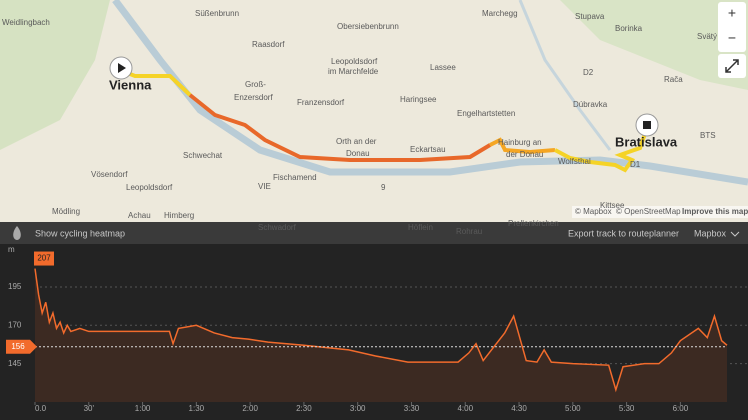  I want to click on map-label: Vienna, so click(130, 84).